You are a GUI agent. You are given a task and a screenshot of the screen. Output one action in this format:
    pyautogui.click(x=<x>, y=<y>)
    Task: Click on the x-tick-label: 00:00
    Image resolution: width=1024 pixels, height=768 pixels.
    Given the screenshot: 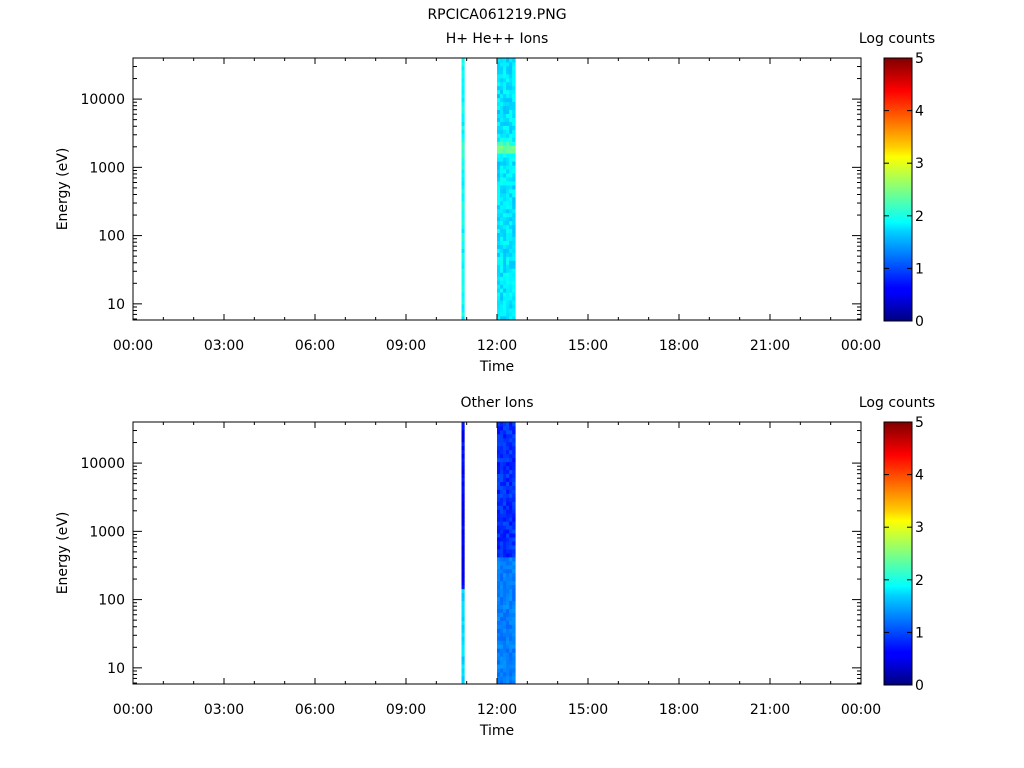 What is the action you would take?
    pyautogui.click(x=861, y=346)
    